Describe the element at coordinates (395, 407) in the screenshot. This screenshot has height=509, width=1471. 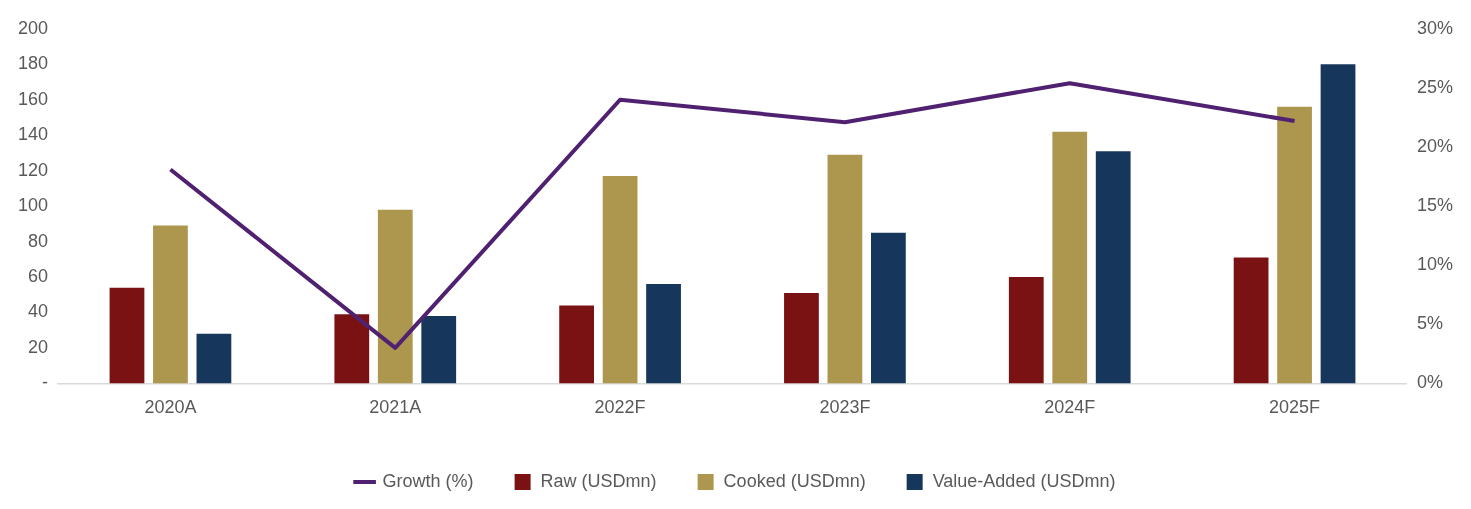
I see `x-tick-label: 2021A` at that location.